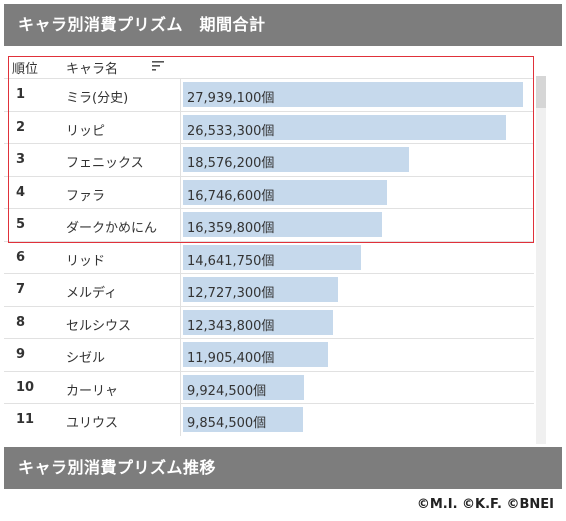 The image size is (566, 521). What do you see at coordinates (231, 261) in the screenshot?
I see `row-value-text: 14,641,750個` at bounding box center [231, 261].